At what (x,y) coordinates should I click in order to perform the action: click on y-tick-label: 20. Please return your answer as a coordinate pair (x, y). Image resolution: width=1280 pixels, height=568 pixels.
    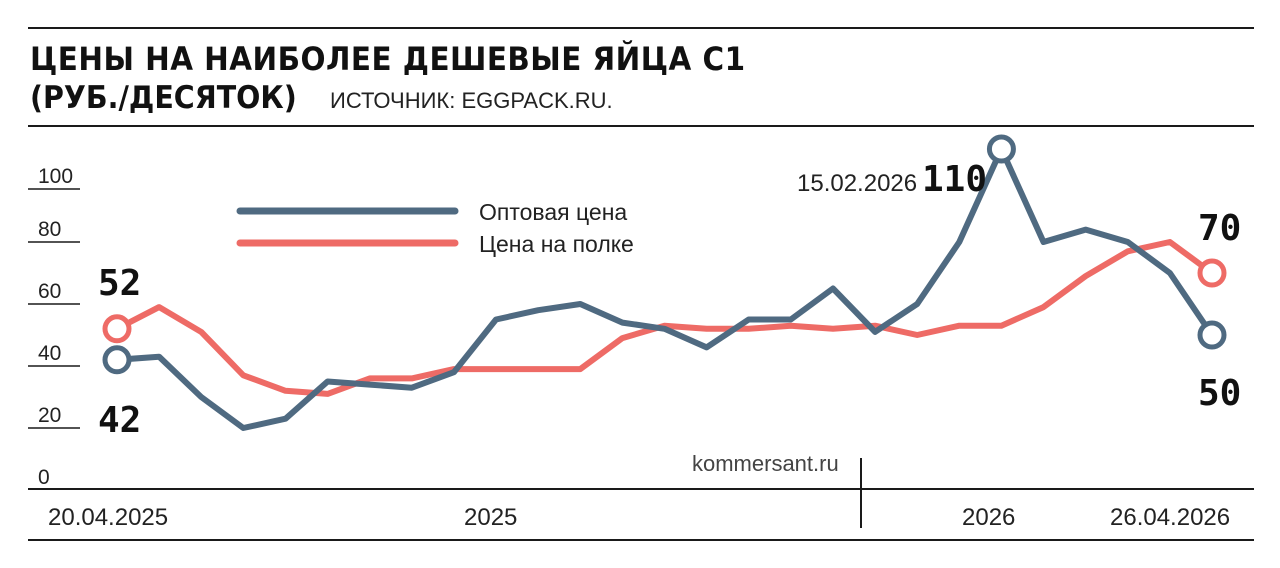
    Looking at the image, I should click on (49, 415).